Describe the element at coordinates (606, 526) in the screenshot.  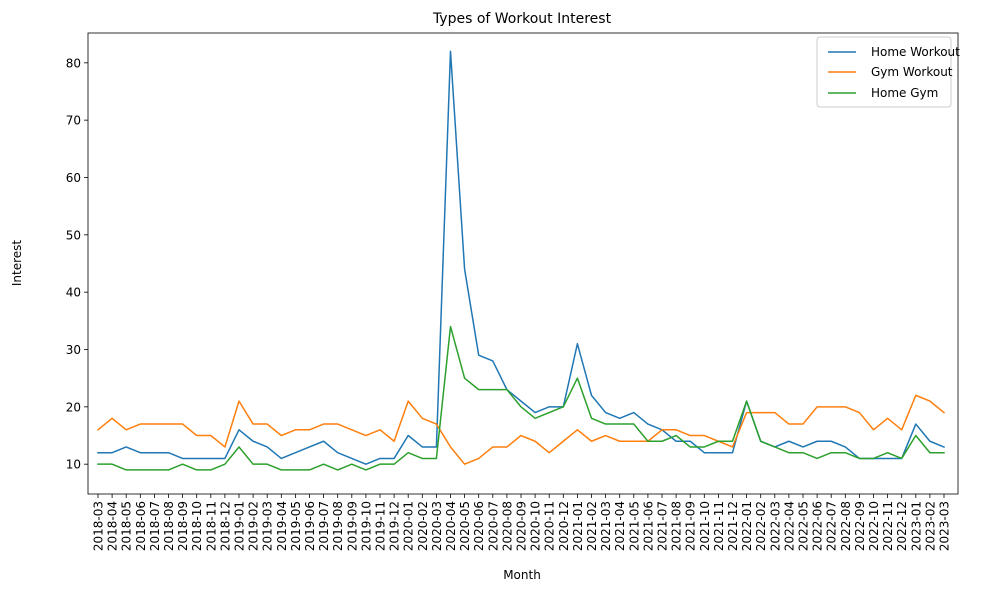
I see `x-tick-label: 2021-03` at that location.